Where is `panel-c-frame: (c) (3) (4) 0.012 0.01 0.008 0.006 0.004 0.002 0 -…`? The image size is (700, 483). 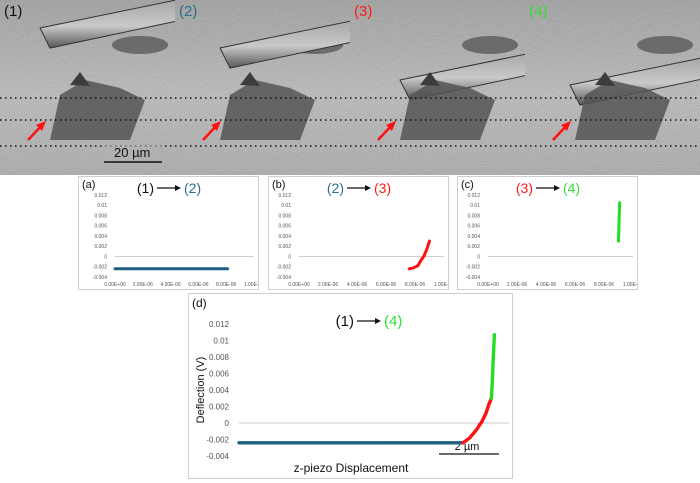 panel-c-frame: (c) (3) (4) 0.012 0.01 0.008 0.006 0.004 0.002 0 -… is located at coordinates (550, 233).